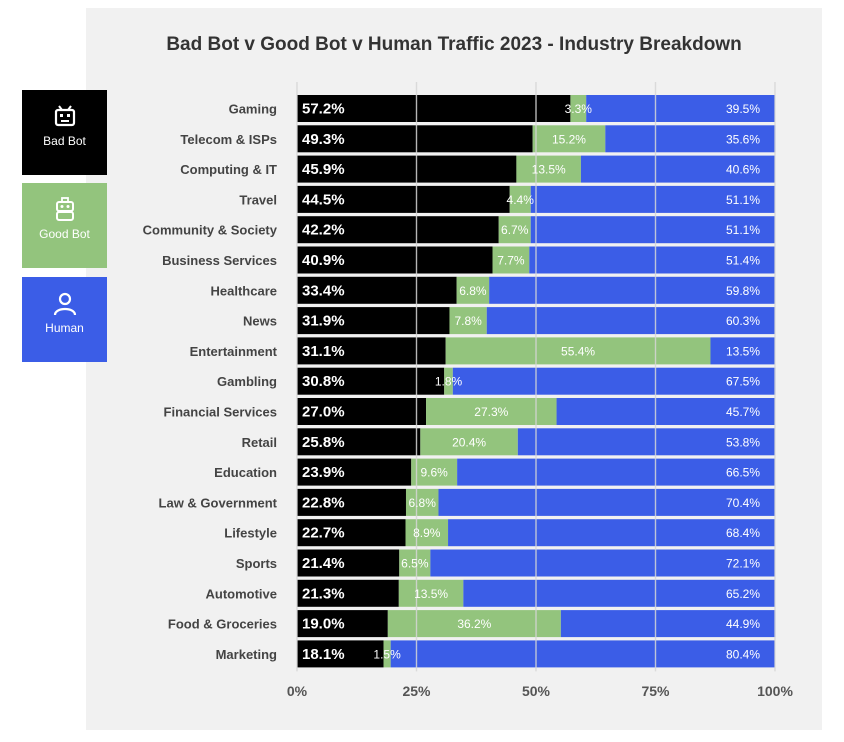  I want to click on data-label: 51.4%, so click(743, 261).